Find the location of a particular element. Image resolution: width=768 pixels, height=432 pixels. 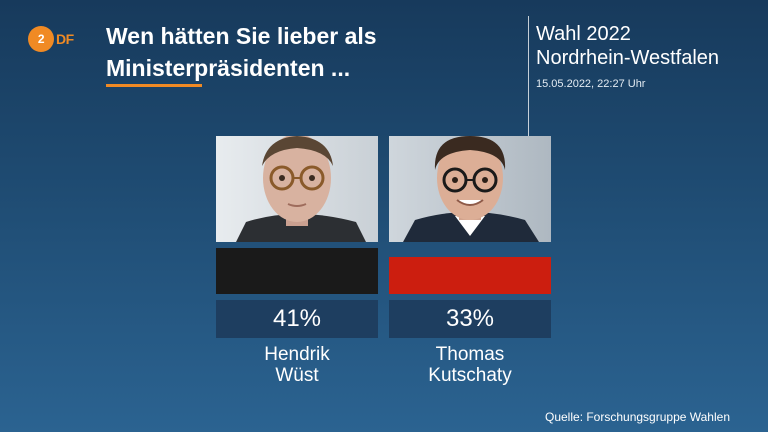

candidate-column-wuest: 41% Hendrik Wüst is located at coordinates (297, 261).